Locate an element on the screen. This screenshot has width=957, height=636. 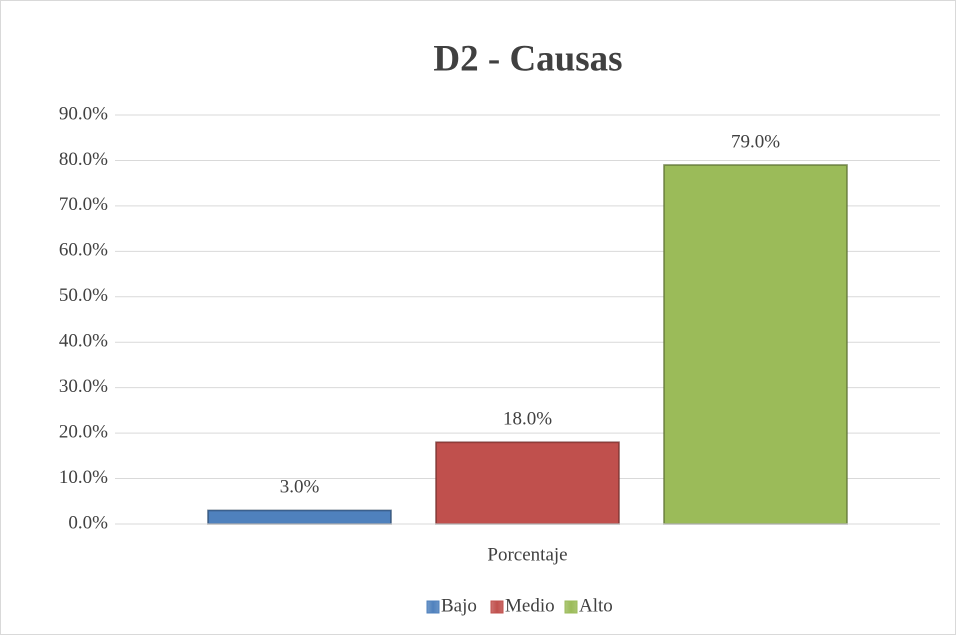
y-tick-label: 90.0% is located at coordinates (83, 113).